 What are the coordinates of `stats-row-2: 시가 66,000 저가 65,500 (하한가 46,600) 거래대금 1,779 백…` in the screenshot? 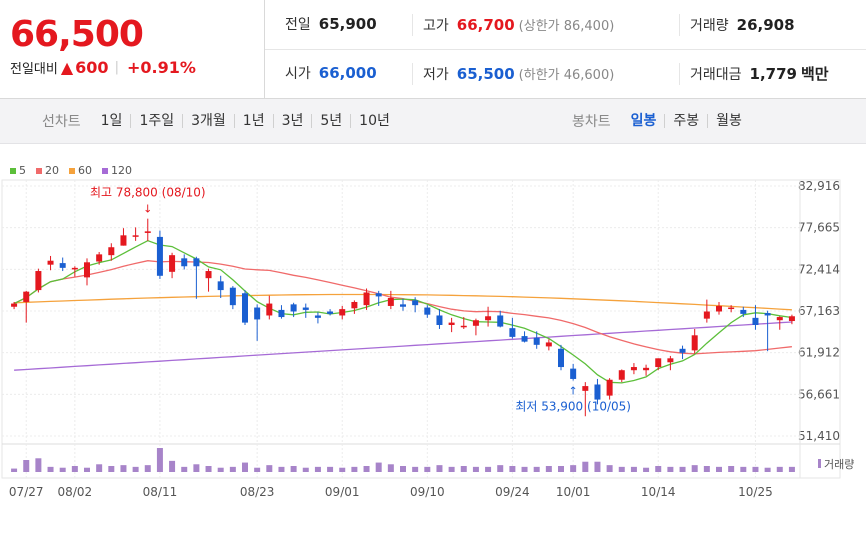 It's located at (565, 73).